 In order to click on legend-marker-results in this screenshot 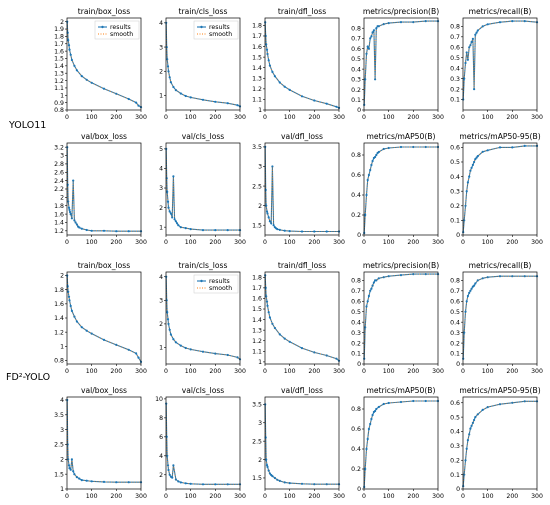, I will do `click(102, 27)`.